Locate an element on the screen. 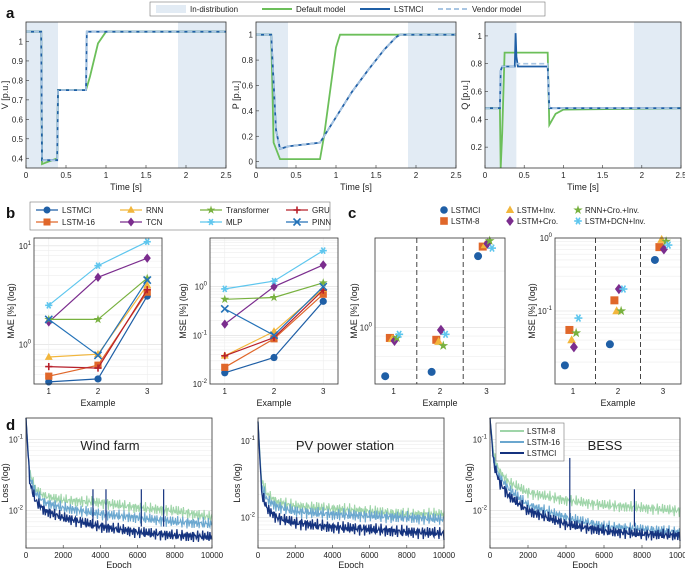 Image resolution: width=685 pixels, height=568 pixels. a1-xlabel: Time [s] is located at coordinates (356, 187).